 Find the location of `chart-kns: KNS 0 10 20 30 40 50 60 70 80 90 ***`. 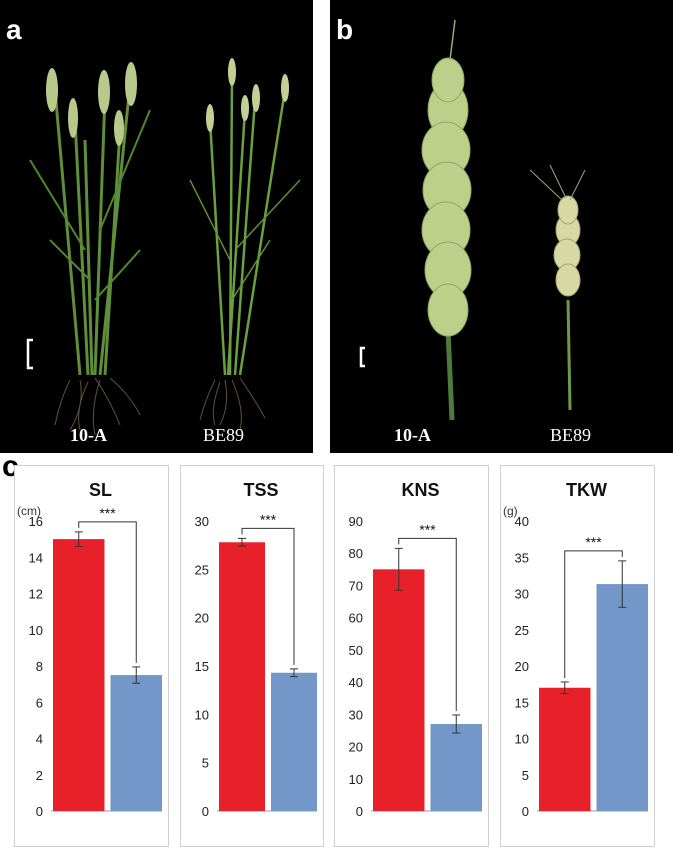

chart-kns: KNS 0 10 20 30 40 50 60 70 80 90 *** is located at coordinates (411, 656).